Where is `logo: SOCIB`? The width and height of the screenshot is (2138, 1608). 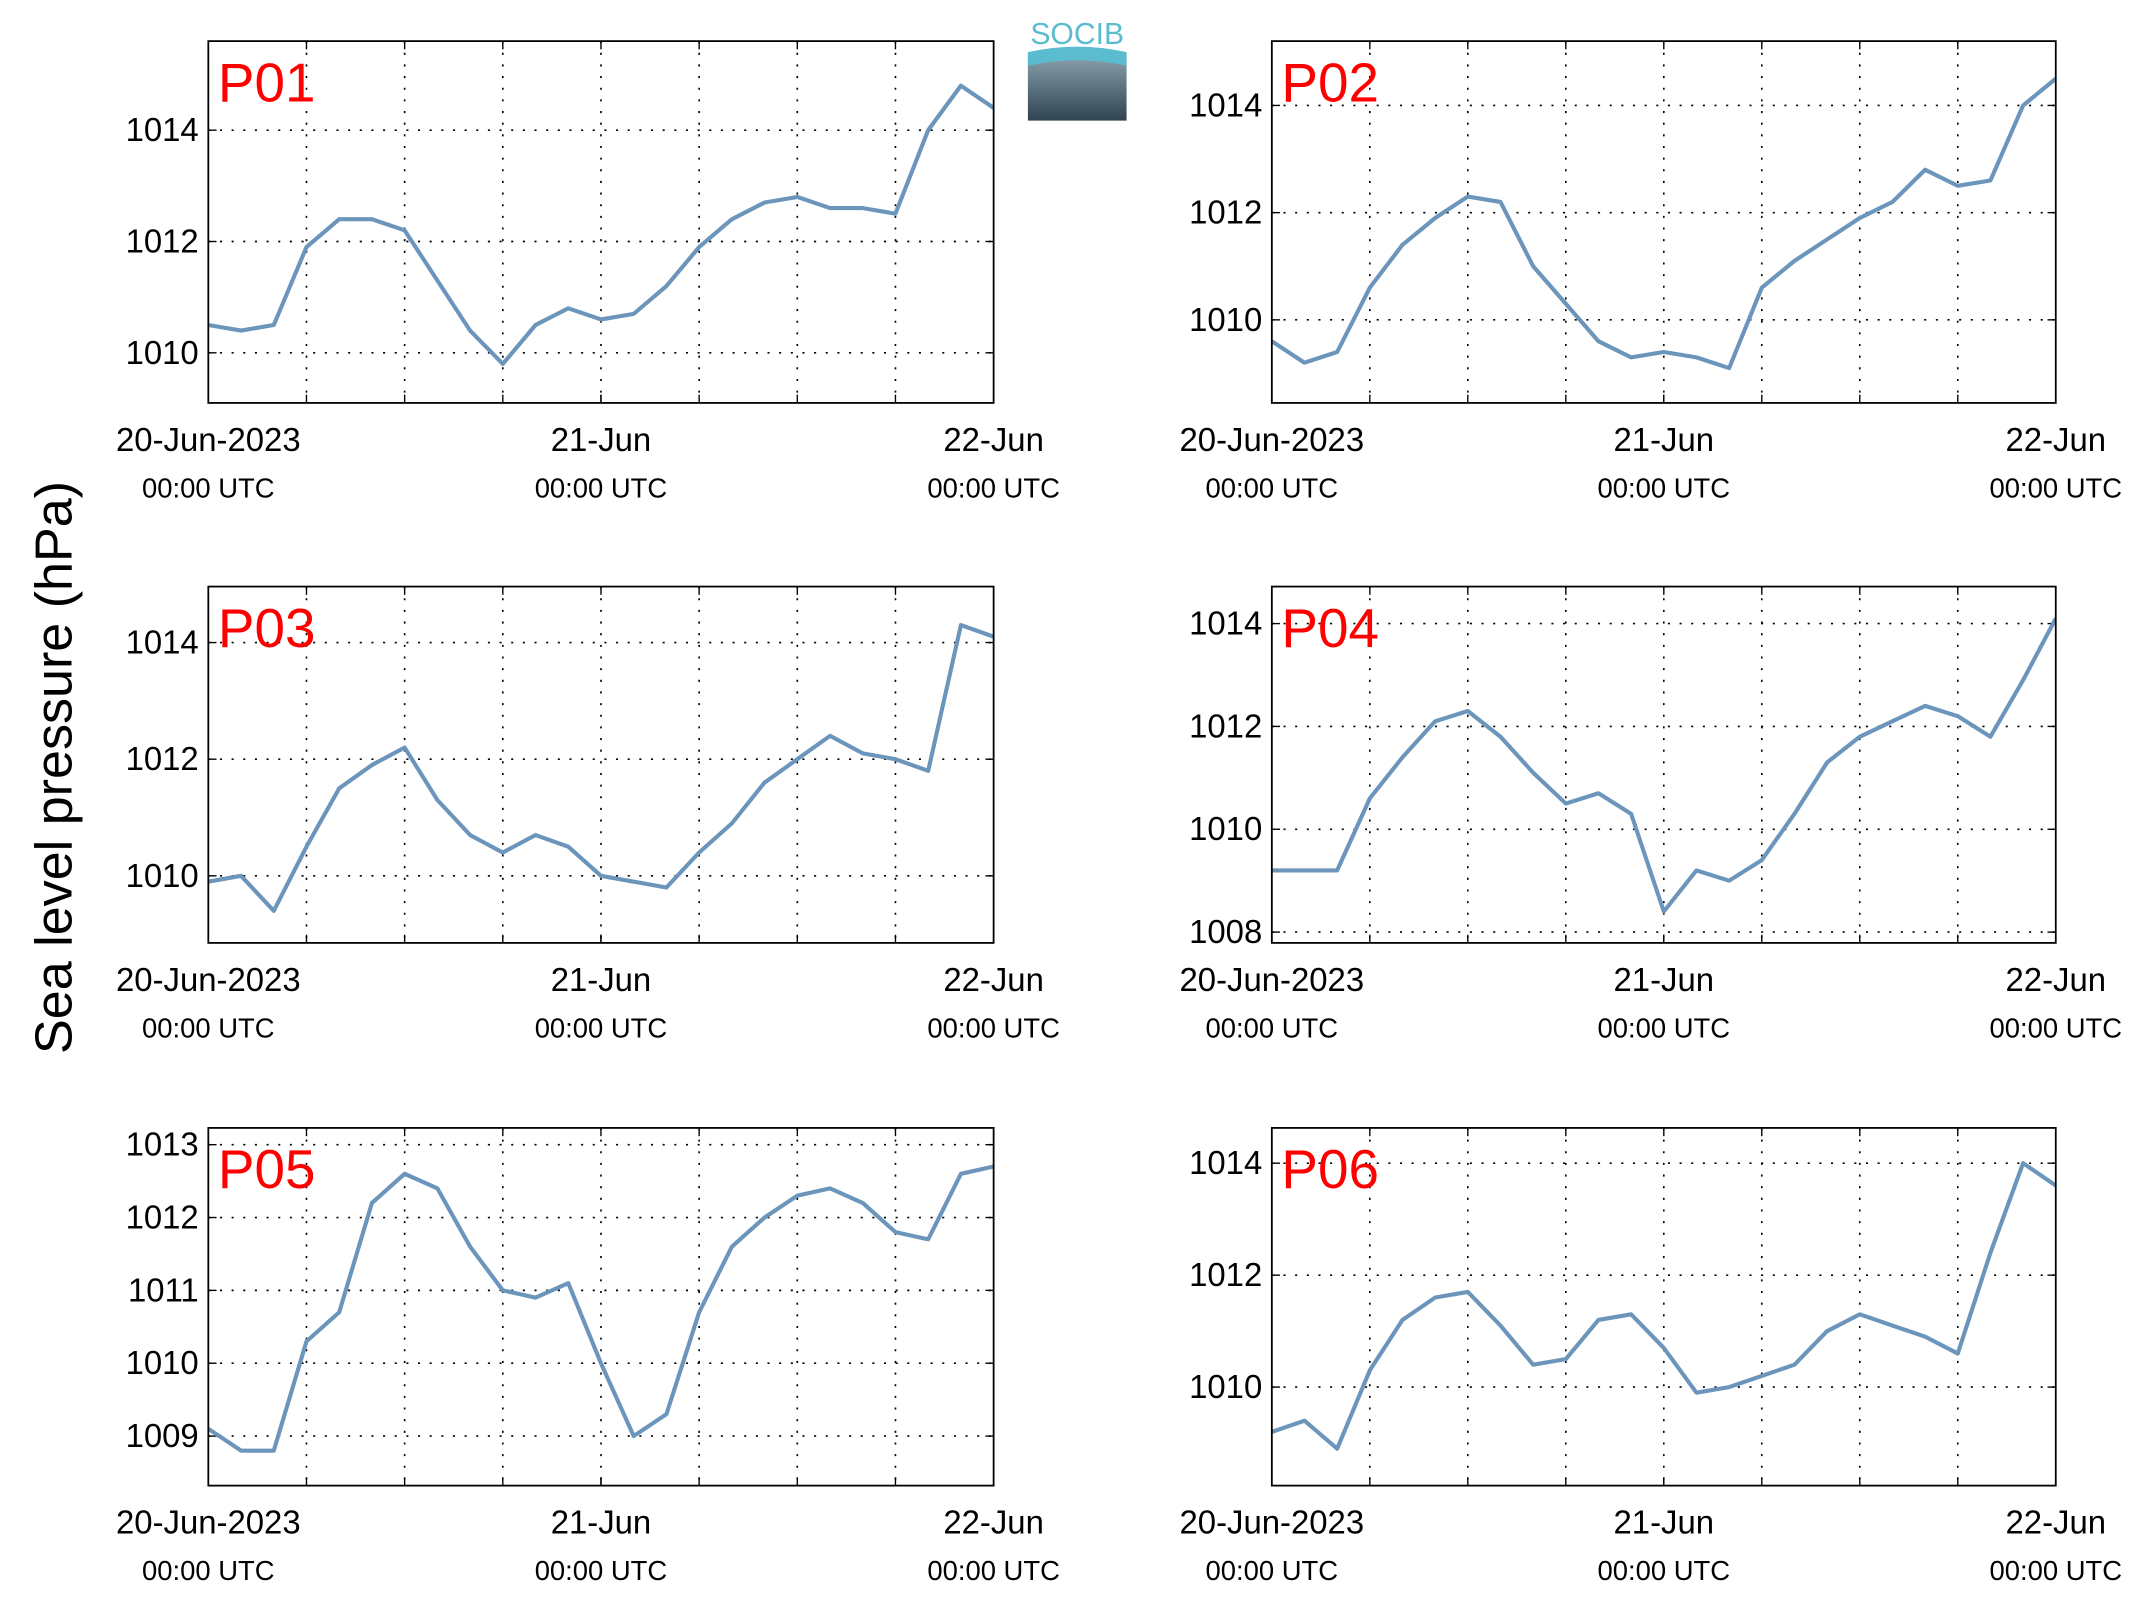 logo: SOCIB is located at coordinates (1077, 69).